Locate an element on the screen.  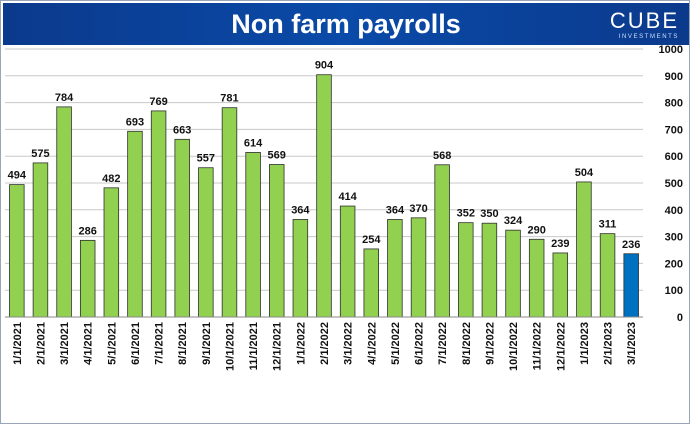
x-tick-label: 11/1/2022 is located at coordinates (538, 346).